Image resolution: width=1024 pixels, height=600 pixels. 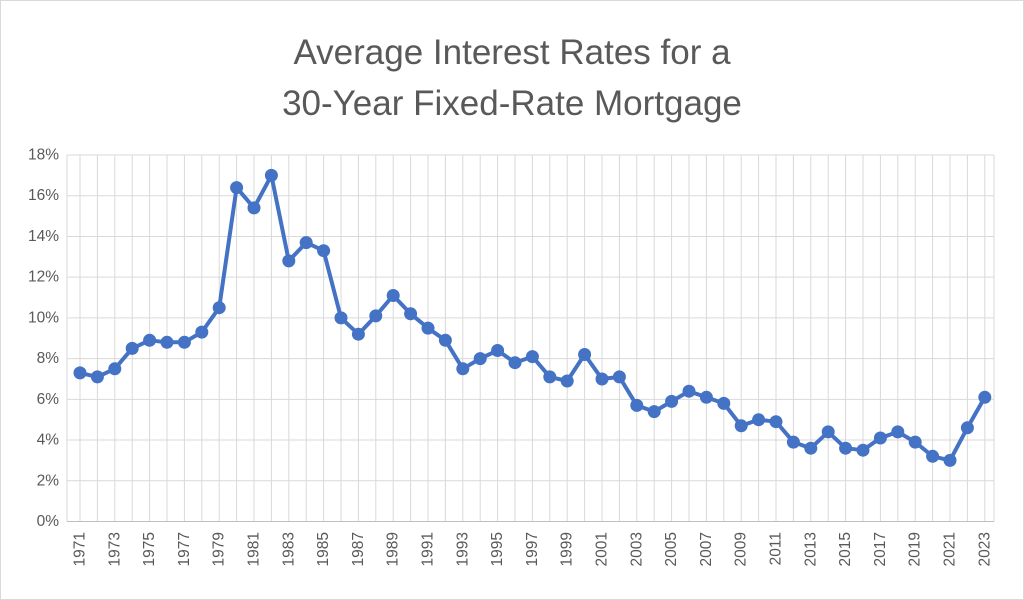 What do you see at coordinates (132, 348) in the screenshot?
I see `data-point-1974` at bounding box center [132, 348].